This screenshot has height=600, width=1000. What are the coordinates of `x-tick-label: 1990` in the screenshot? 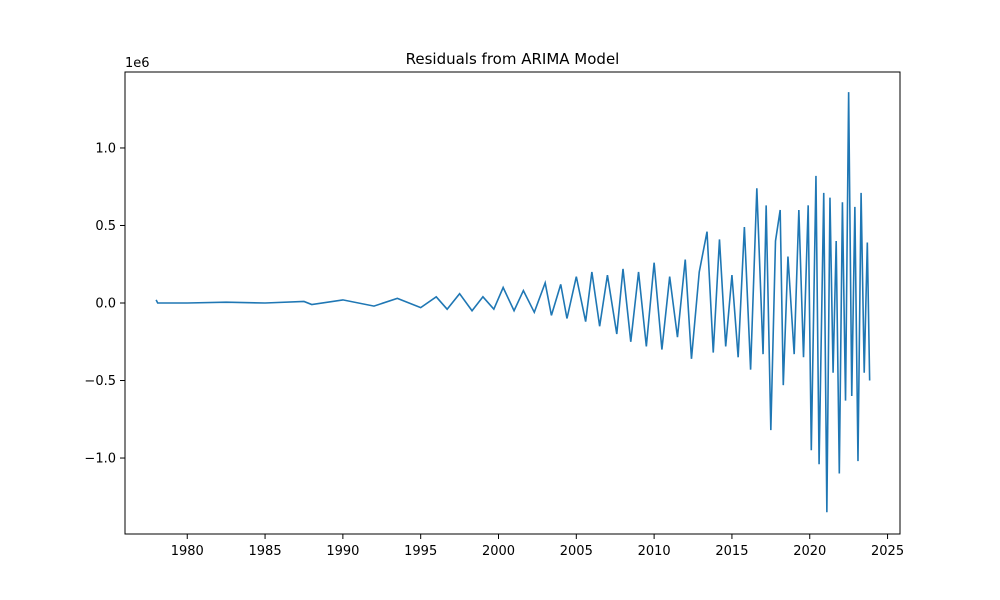 It's located at (342, 551).